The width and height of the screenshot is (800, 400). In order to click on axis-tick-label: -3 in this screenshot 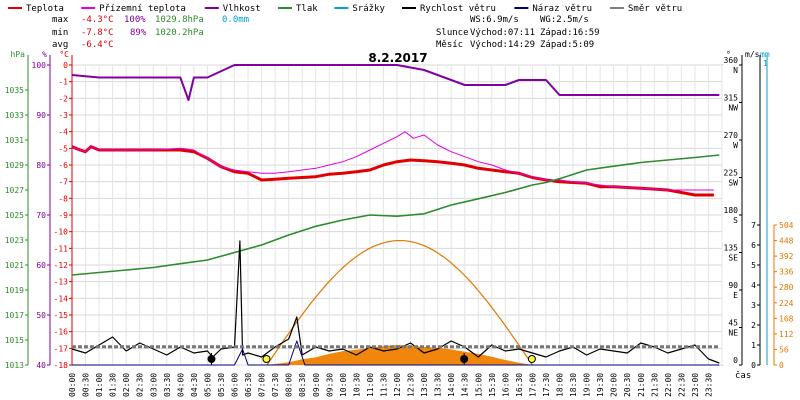, I will do `click(63, 115)`.